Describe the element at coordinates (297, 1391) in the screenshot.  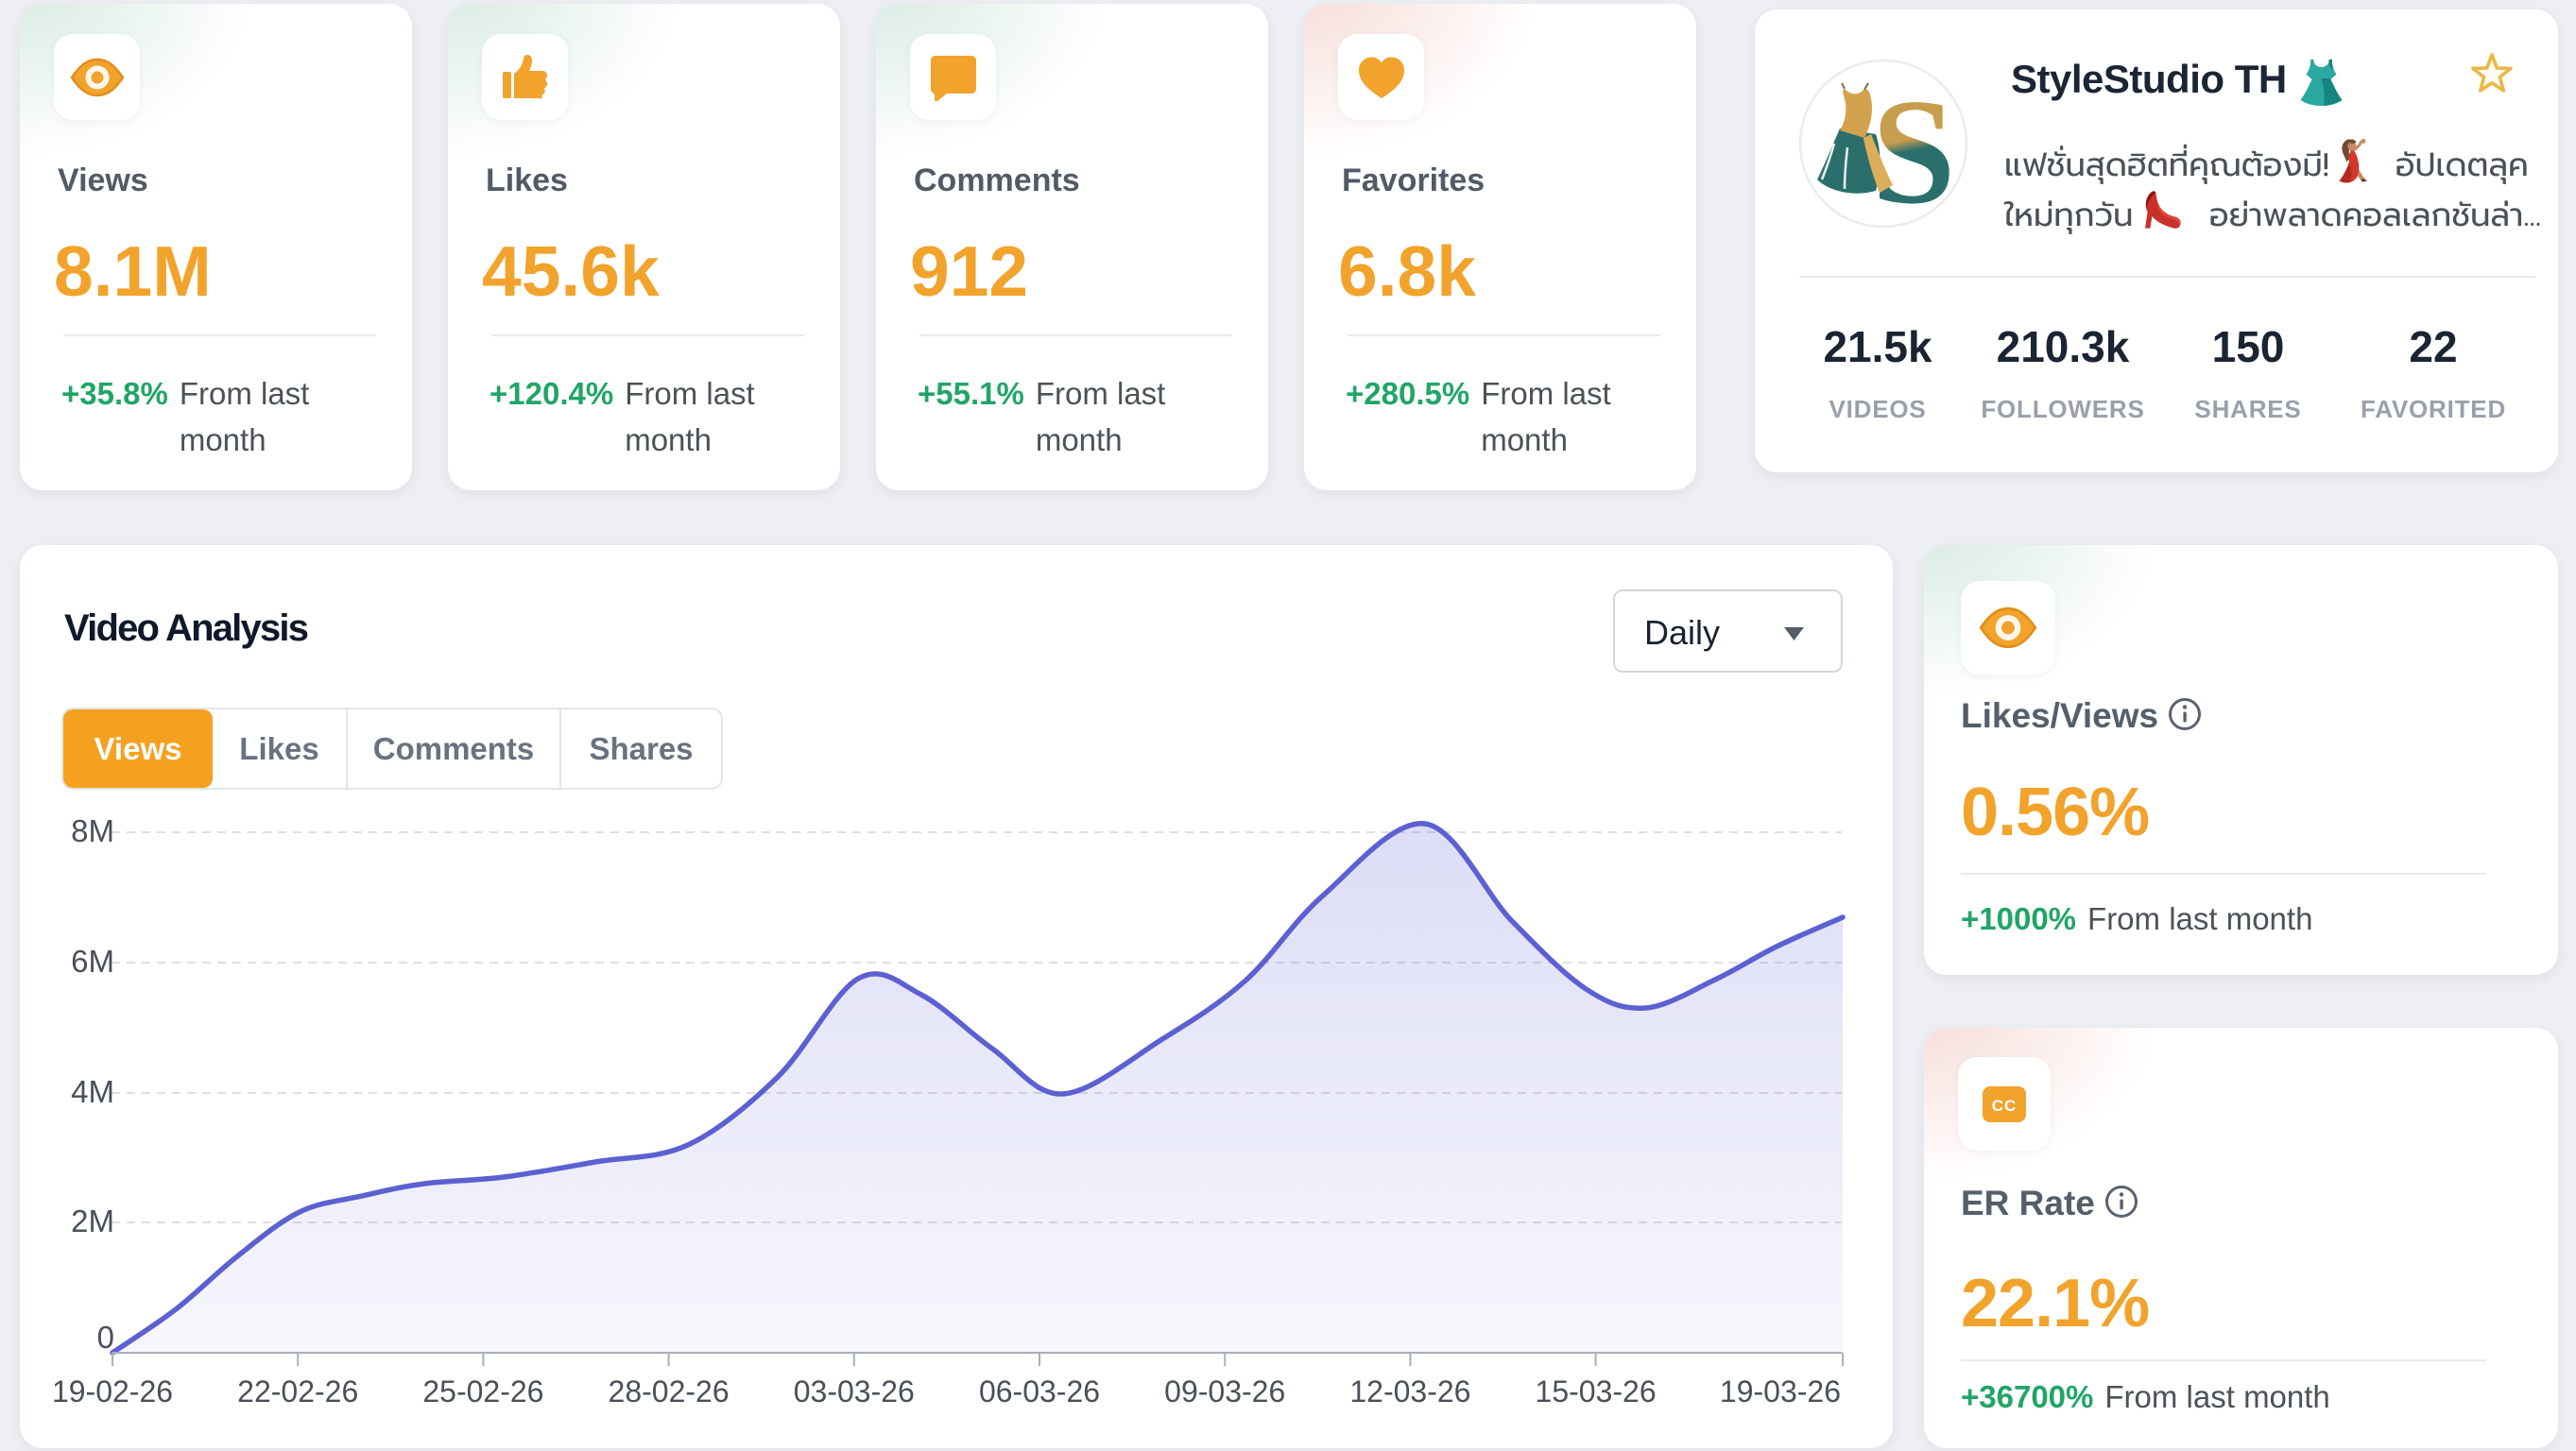
I see `svg-text: 22-02-26` at that location.